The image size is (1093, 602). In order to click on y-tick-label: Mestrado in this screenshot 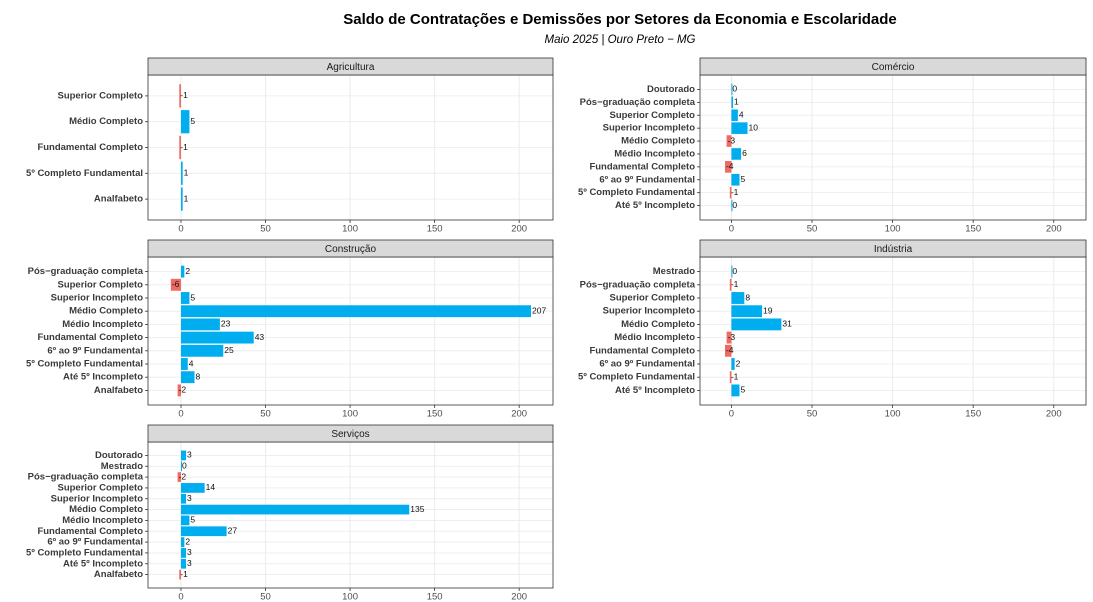, I will do `click(674, 271)`.